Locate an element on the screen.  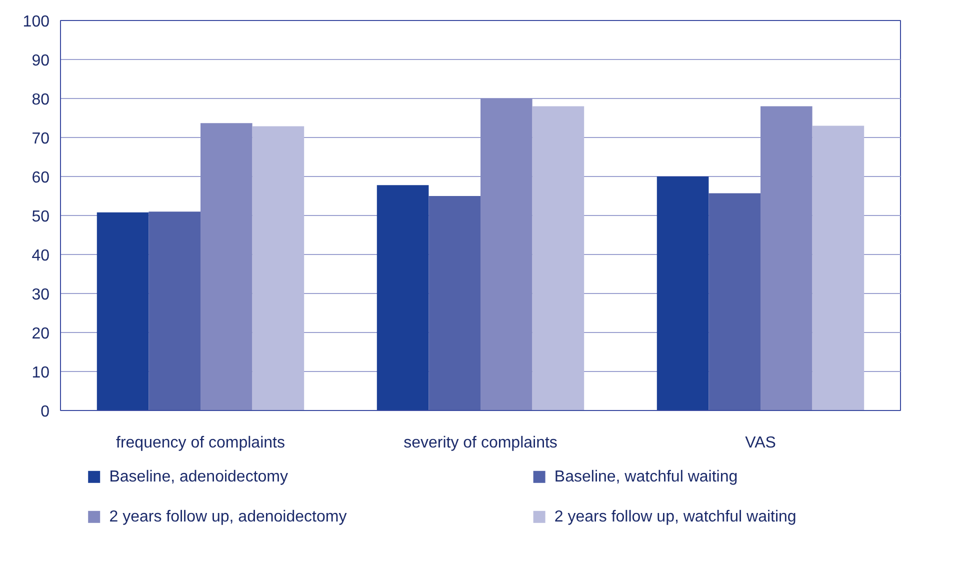
x-tick-label: VAS is located at coordinates (760, 443).